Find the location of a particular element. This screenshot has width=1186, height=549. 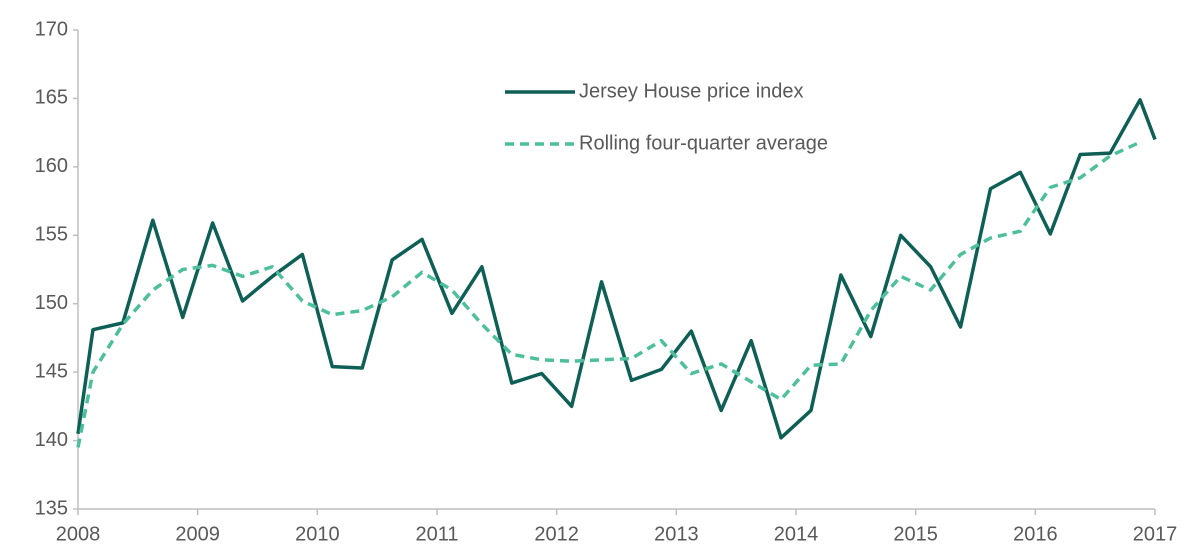

x-tick-label: 2008 is located at coordinates (78, 534).